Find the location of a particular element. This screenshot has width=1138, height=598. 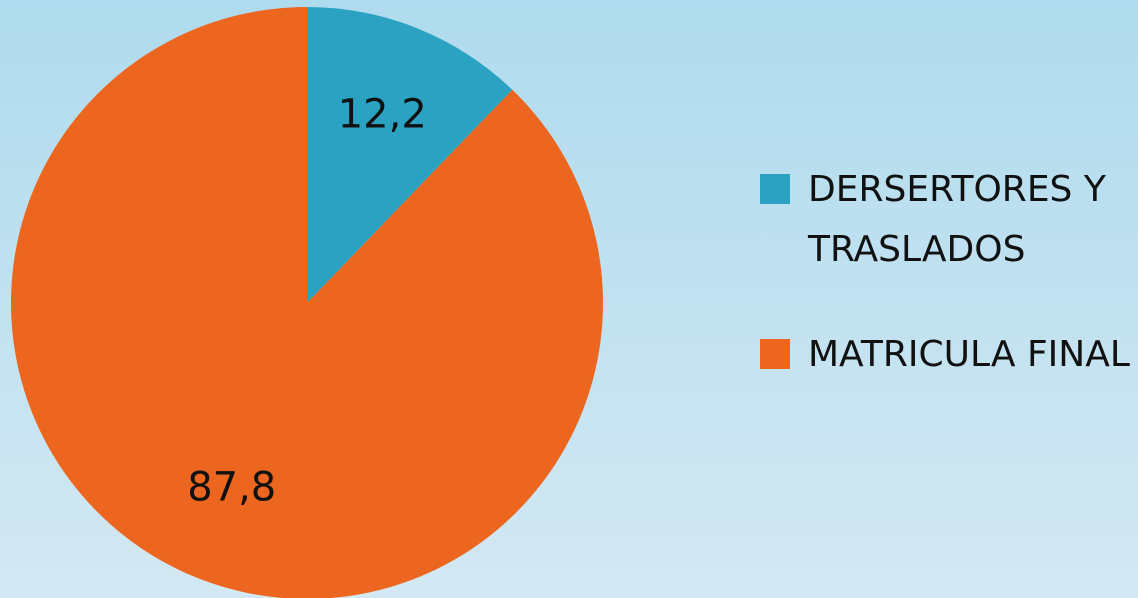

legend-label: MATRICULA FINAL is located at coordinates (969, 354).